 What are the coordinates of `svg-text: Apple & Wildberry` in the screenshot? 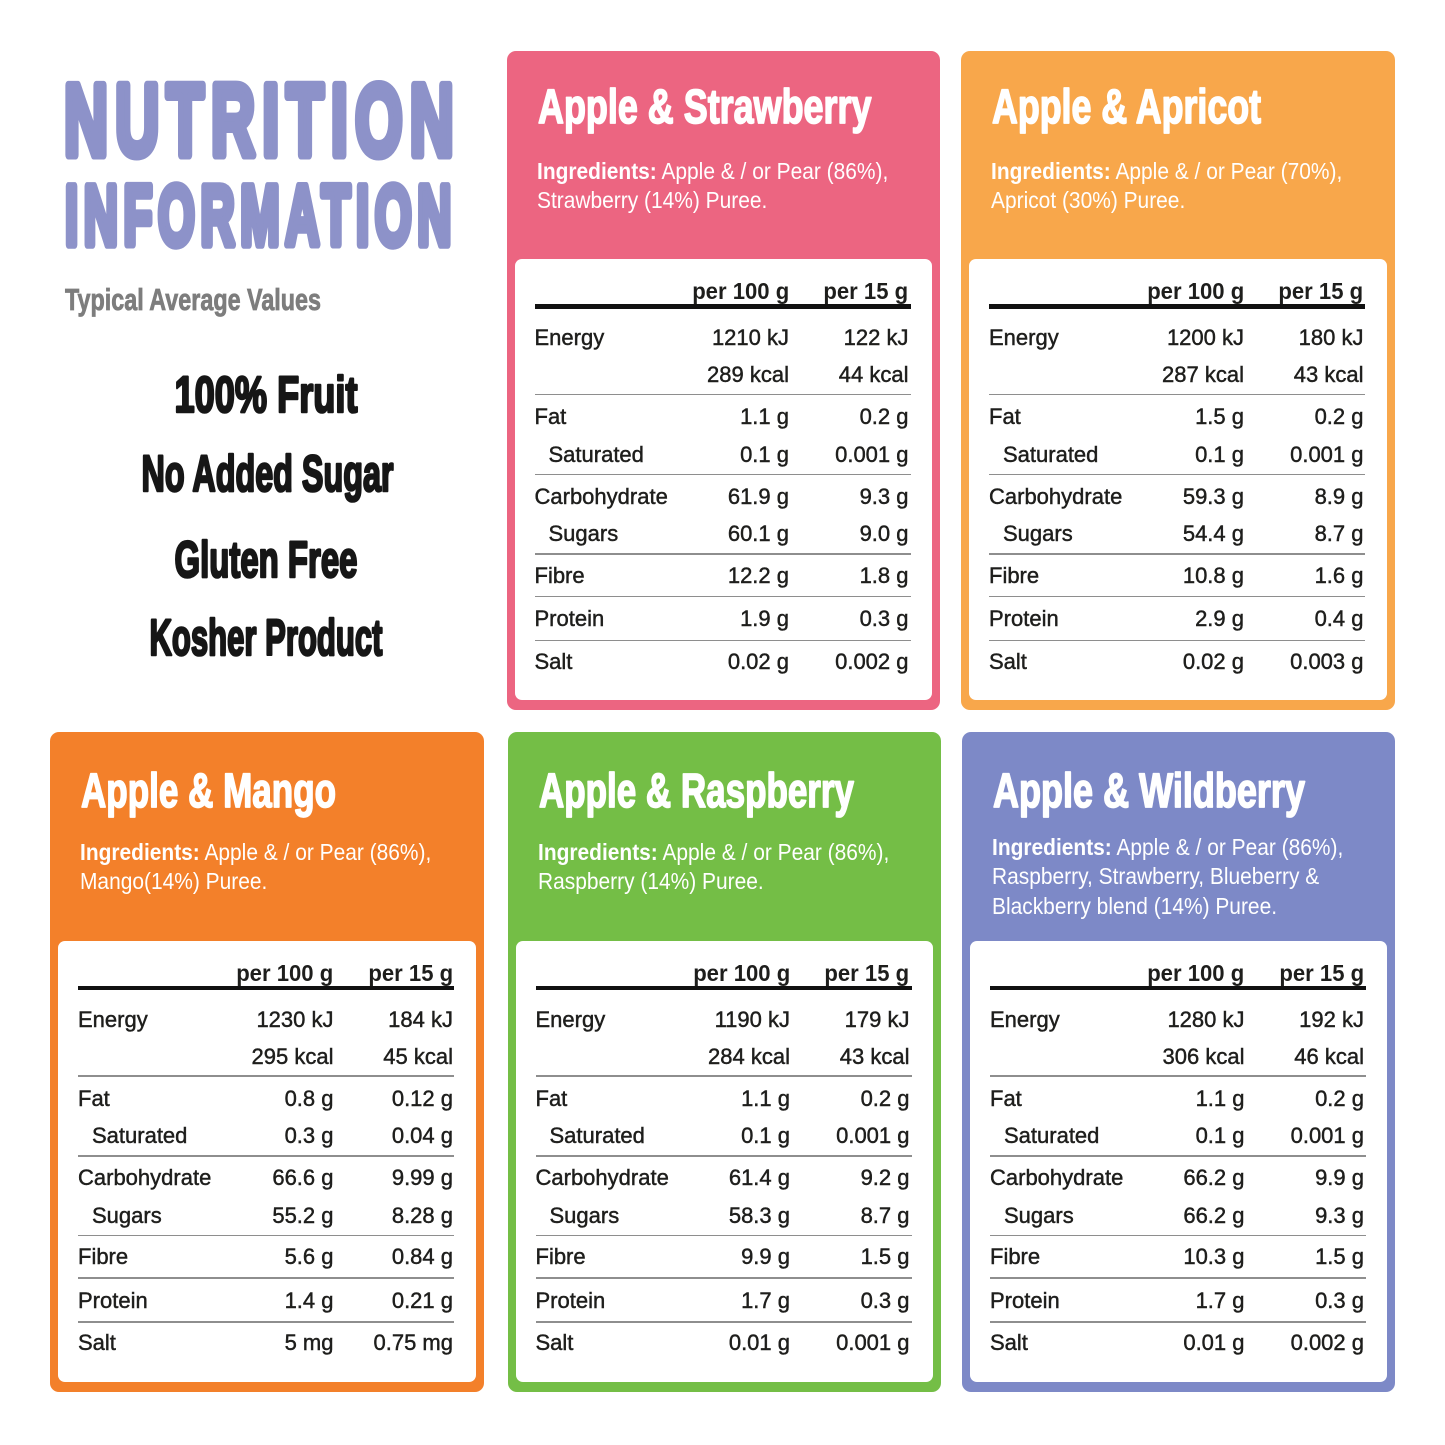 It's located at (1149, 791).